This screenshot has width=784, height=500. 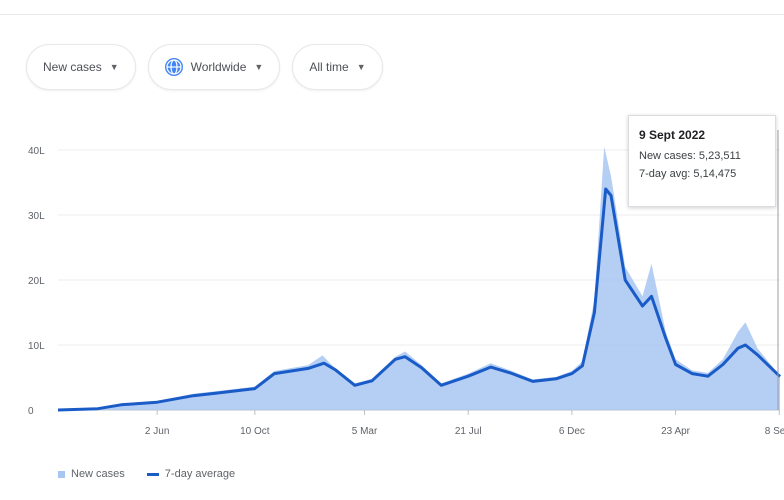 What do you see at coordinates (218, 67) in the screenshot?
I see `region-dropdown-label: Worldwide` at bounding box center [218, 67].